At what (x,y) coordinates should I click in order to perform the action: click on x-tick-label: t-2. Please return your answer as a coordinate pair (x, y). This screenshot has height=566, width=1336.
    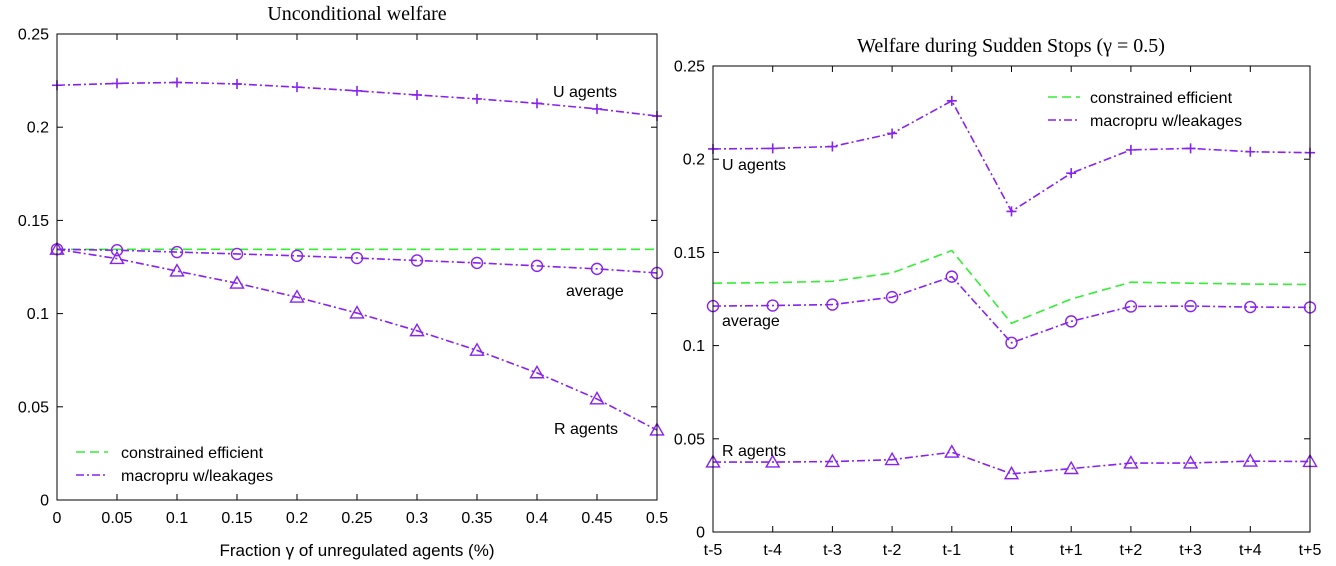
    Looking at the image, I should click on (892, 550).